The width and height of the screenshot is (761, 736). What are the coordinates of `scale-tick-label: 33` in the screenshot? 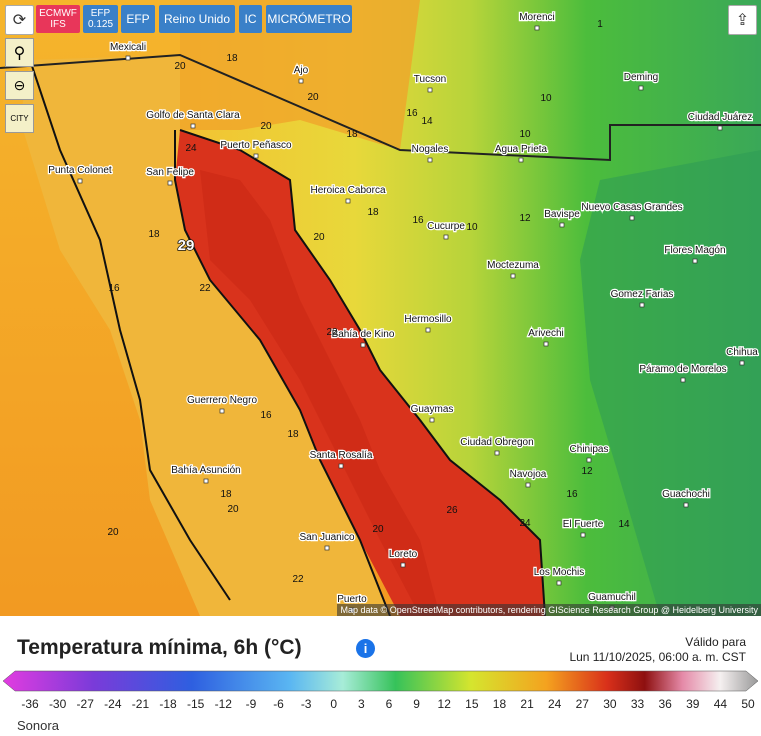 It's located at (638, 704).